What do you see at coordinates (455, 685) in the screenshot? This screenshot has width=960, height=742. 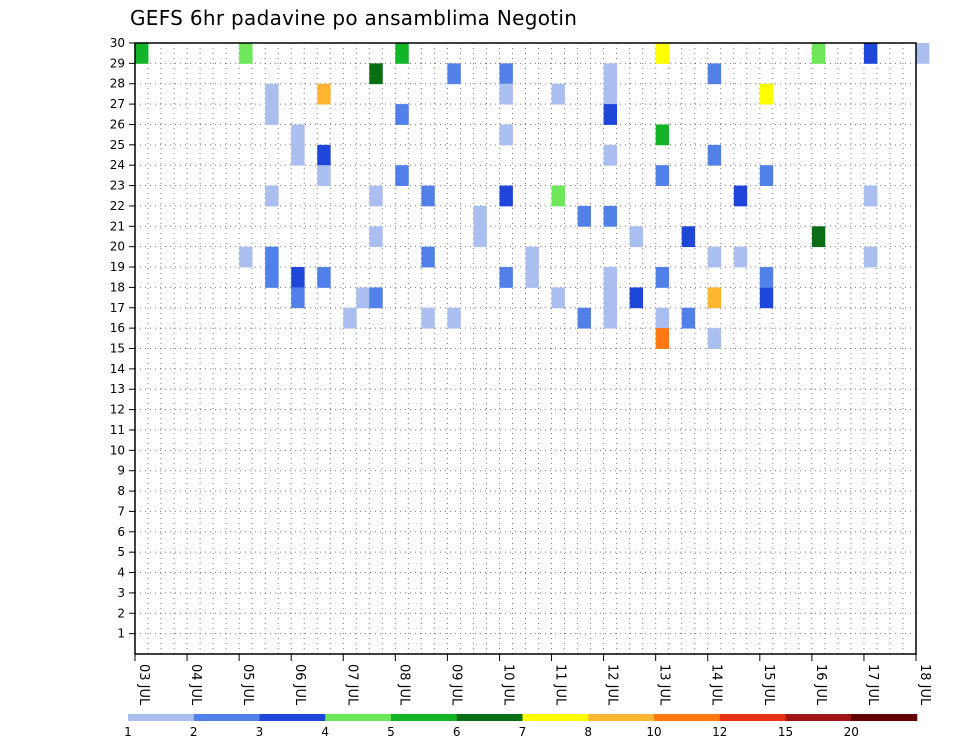 I see `x-tick-label: 09 JUL` at bounding box center [455, 685].